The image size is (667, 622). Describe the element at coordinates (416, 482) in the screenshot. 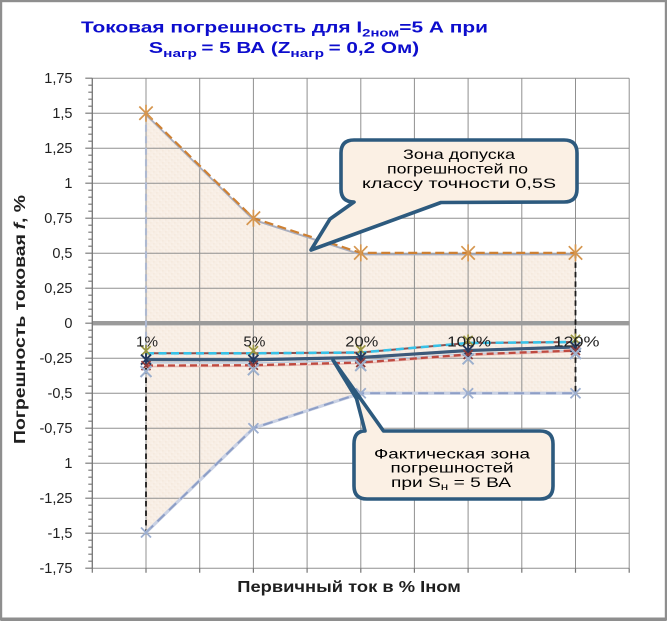

I see `svg-text: при S` at that location.